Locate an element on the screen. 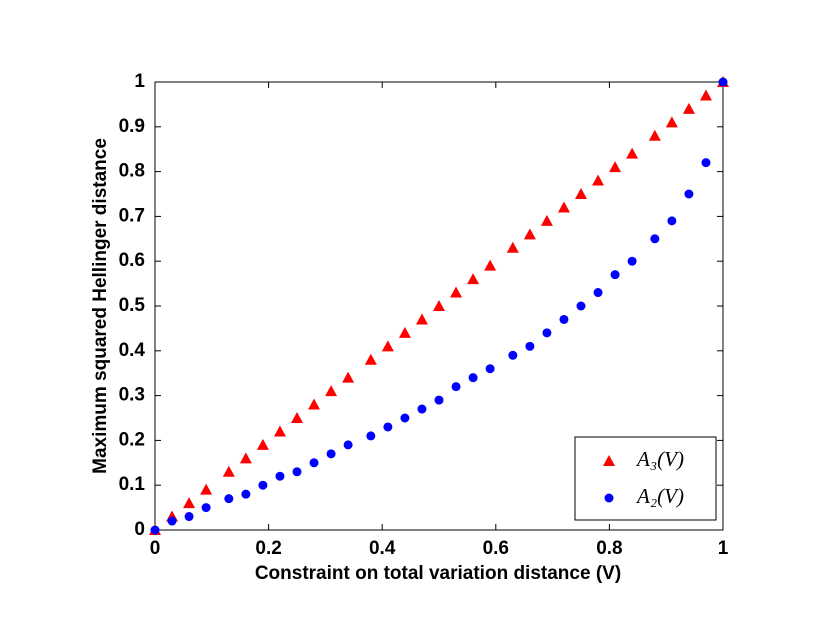 The width and height of the screenshot is (820, 625). x-tick-label: 0.2 is located at coordinates (268, 548).